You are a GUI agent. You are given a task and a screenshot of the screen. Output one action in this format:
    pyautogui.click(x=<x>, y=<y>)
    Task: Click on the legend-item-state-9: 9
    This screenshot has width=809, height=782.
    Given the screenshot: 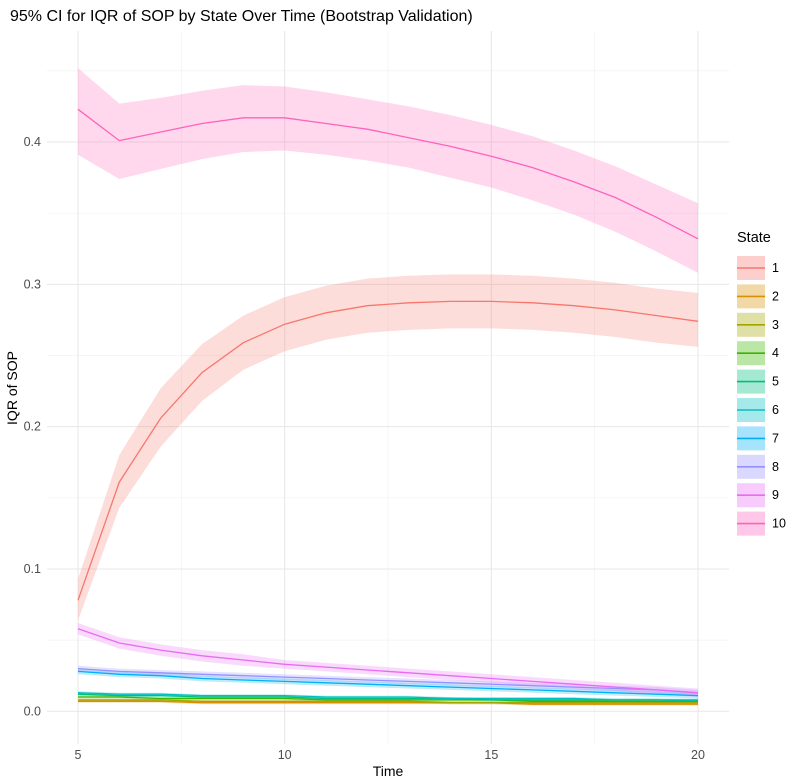 What is the action you would take?
    pyautogui.click(x=758, y=495)
    